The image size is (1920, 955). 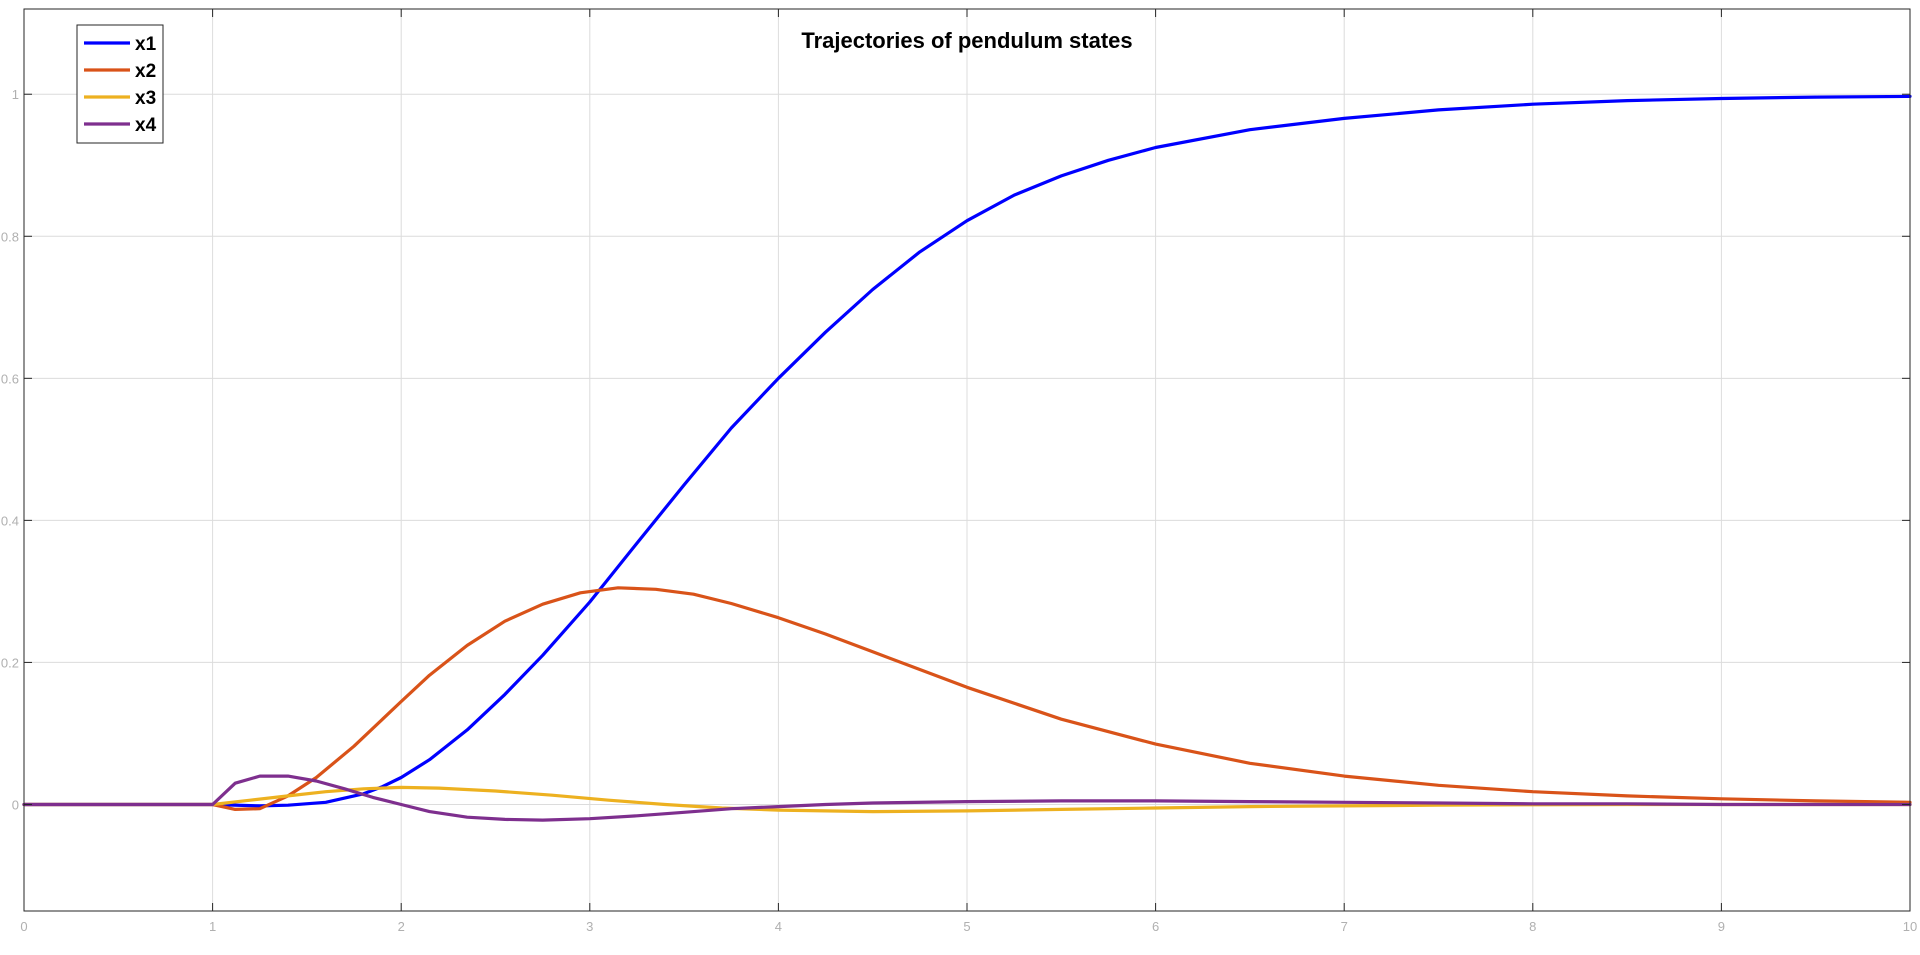 What do you see at coordinates (146, 44) in the screenshot?
I see `legend-label-x1: x1` at bounding box center [146, 44].